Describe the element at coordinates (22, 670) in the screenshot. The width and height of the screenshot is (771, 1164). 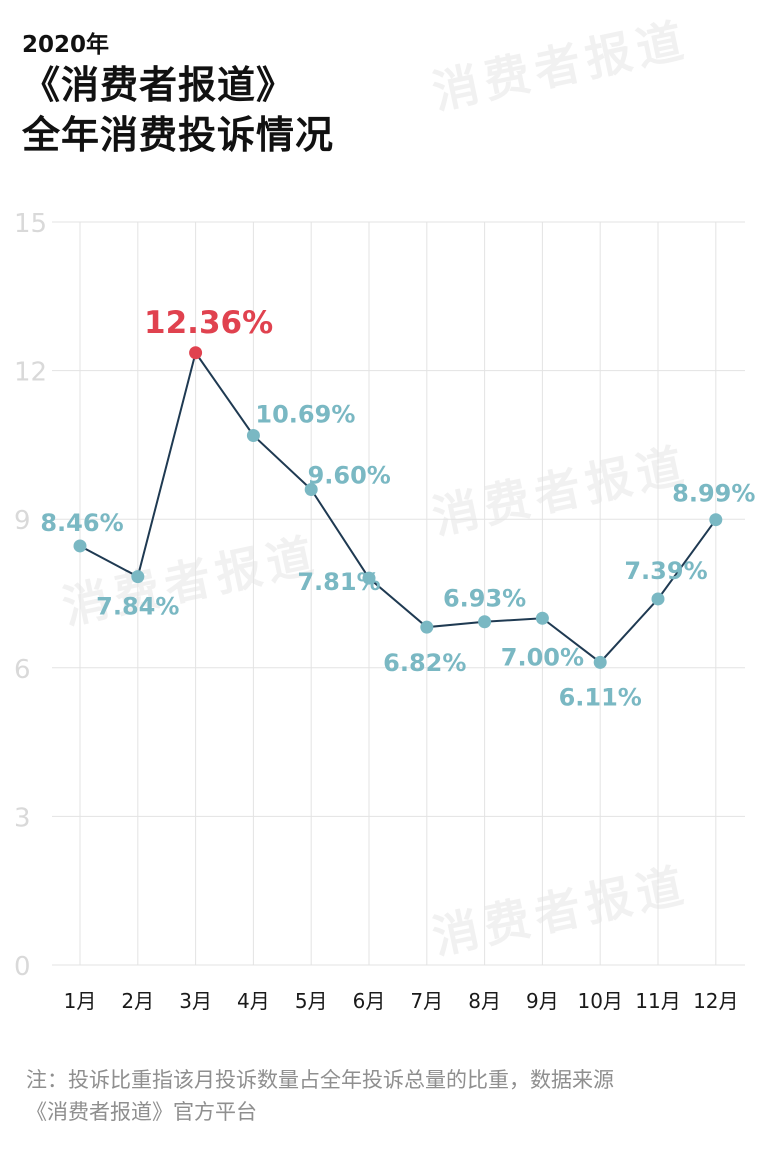
I see `y-tick-label: 6` at that location.